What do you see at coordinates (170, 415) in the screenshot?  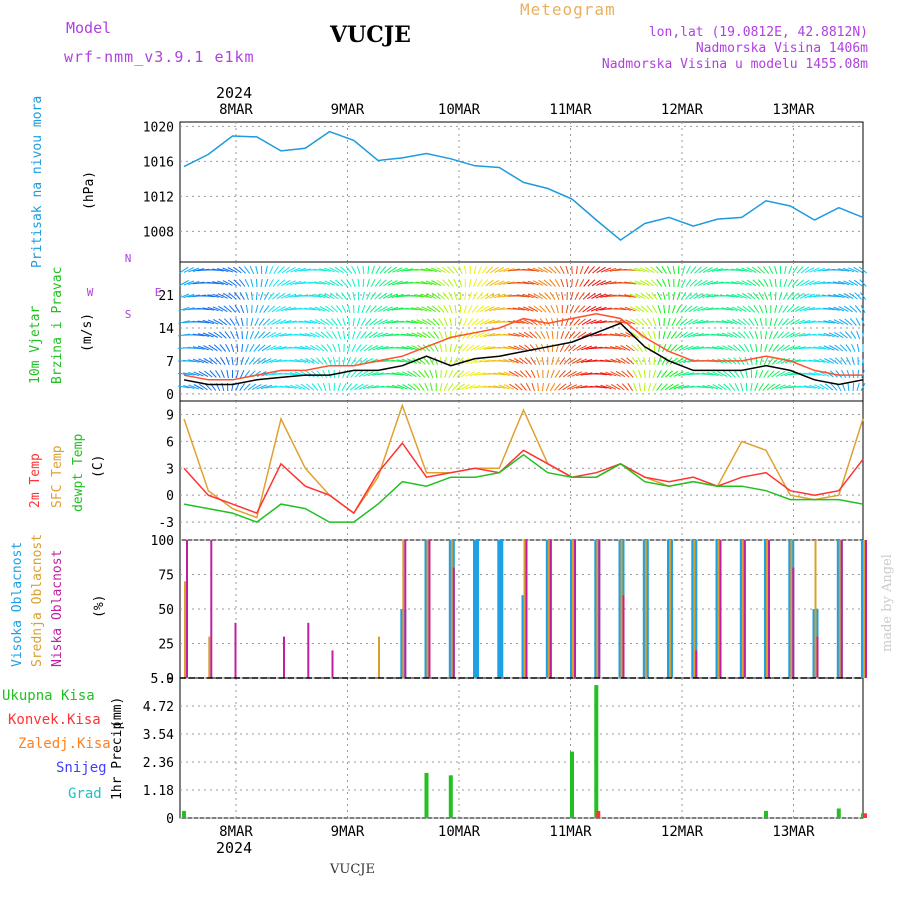 I see `y-tick-label: 9` at bounding box center [170, 415].